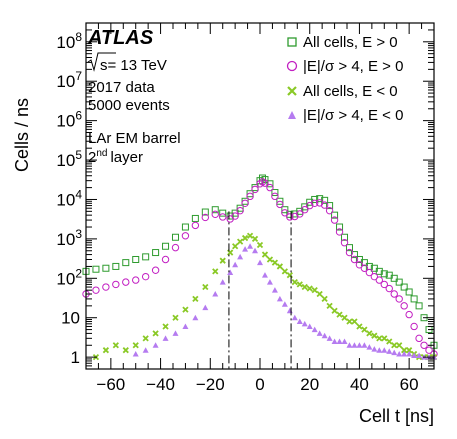  What do you see at coordinates (120, 38) in the screenshot?
I see `atlas-label: ATLAS` at bounding box center [120, 38].